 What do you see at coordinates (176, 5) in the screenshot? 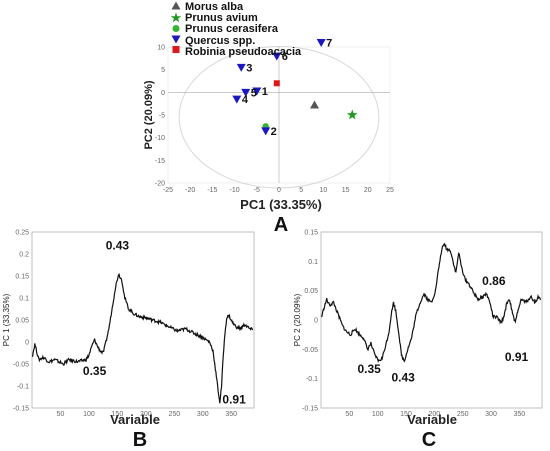
I see `legend-marker-morus-alba` at bounding box center [176, 5].